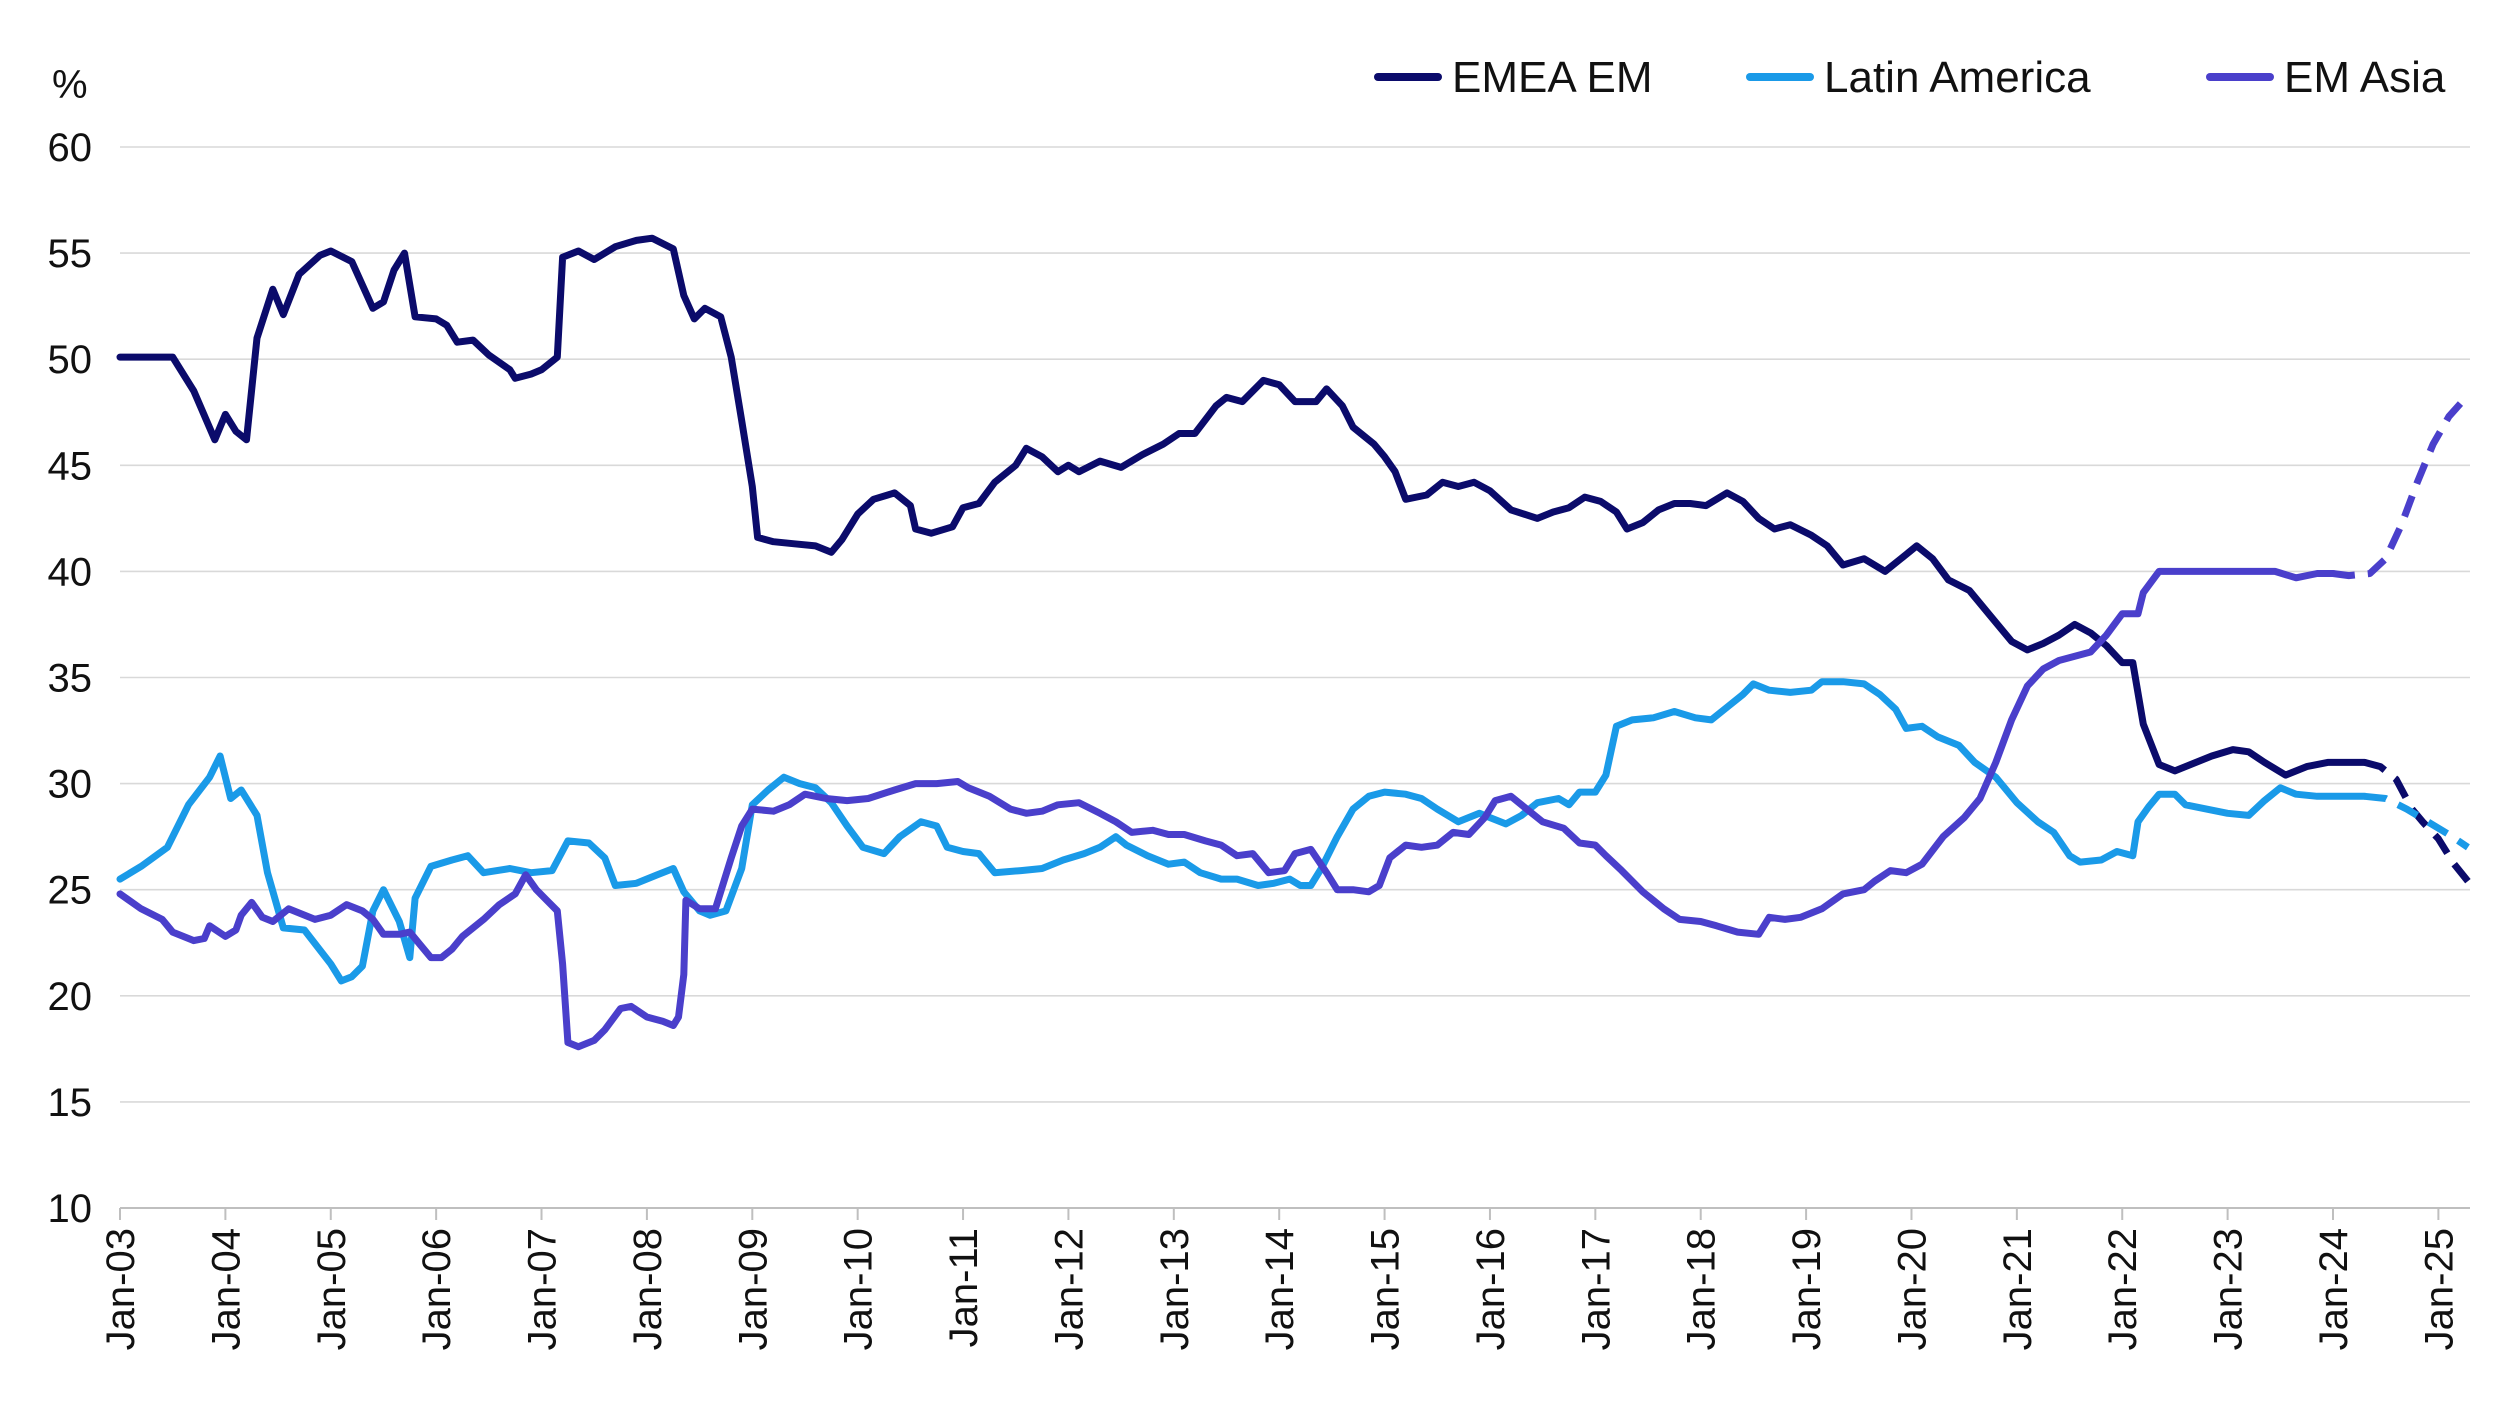 This screenshot has height=1404, width=2496. Describe the element at coordinates (1702, 1289) in the screenshot. I see `x-tick-label: Jan-18` at that location.